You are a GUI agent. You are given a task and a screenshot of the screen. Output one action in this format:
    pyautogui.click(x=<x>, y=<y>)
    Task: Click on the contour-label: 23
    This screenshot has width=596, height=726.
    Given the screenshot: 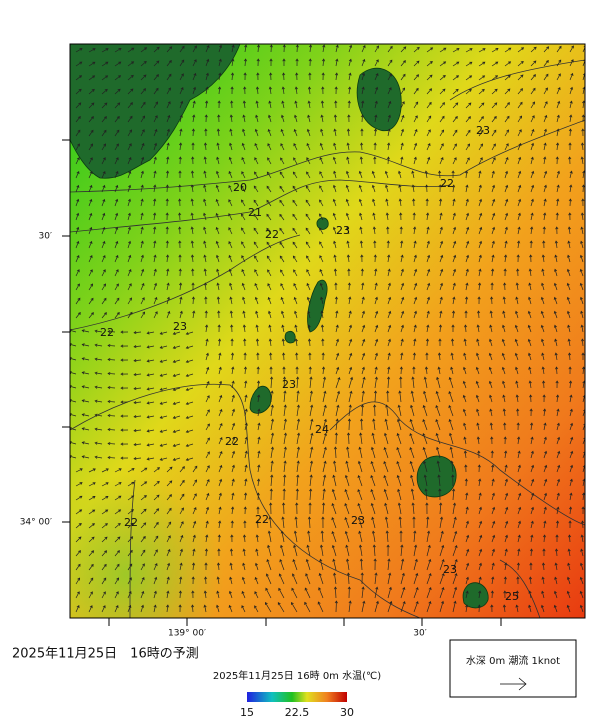 What is the action you would take?
    pyautogui.click(x=450, y=569)
    